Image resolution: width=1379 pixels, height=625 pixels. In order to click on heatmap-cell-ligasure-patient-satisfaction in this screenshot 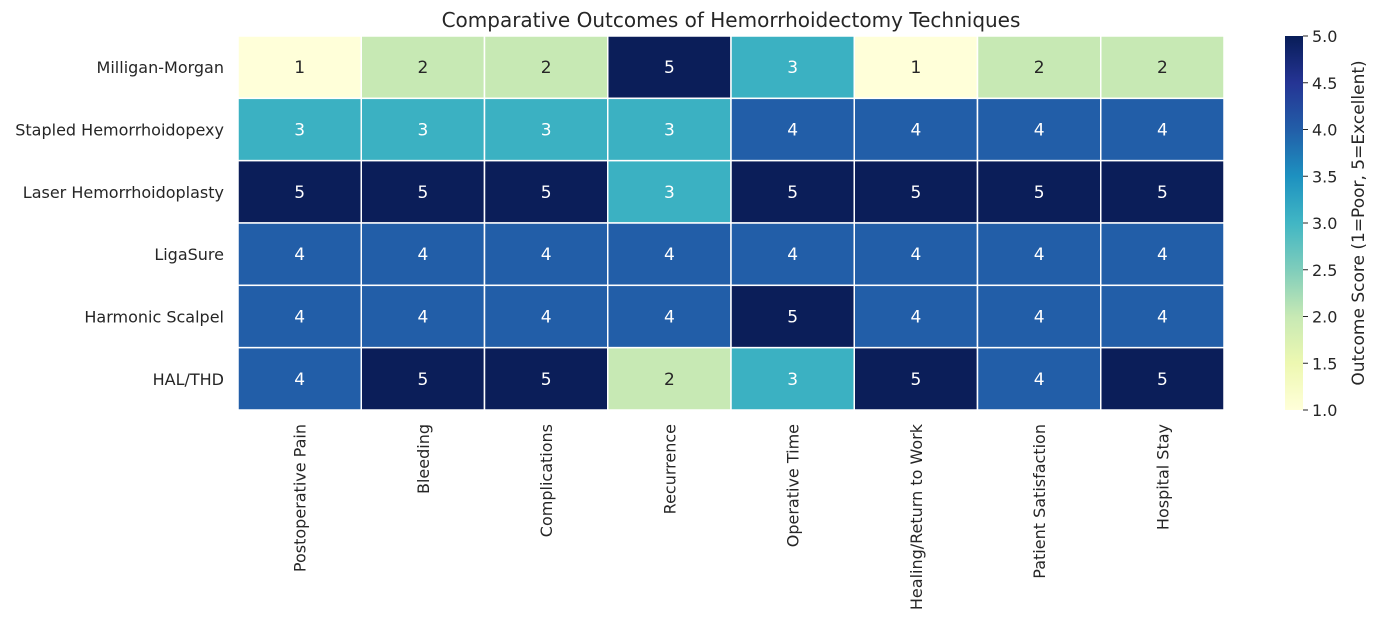, I will do `click(1039, 254)`.